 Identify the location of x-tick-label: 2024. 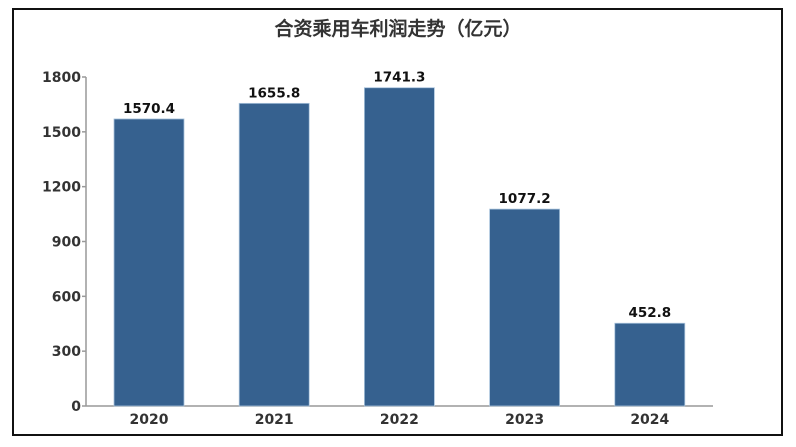
(649, 420).